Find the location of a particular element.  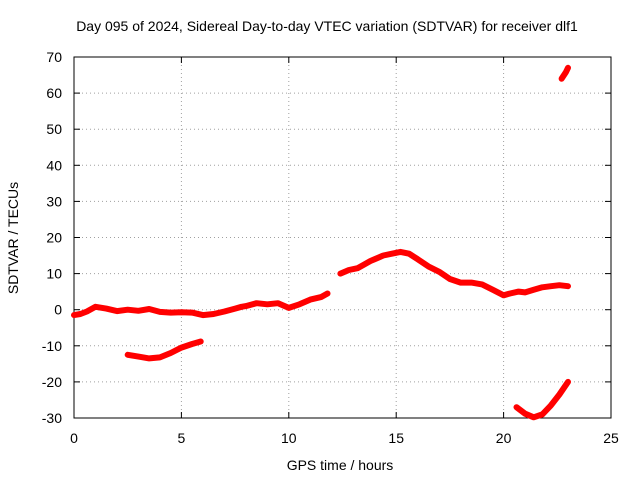

y-tick-label: 10 is located at coordinates (54, 274).